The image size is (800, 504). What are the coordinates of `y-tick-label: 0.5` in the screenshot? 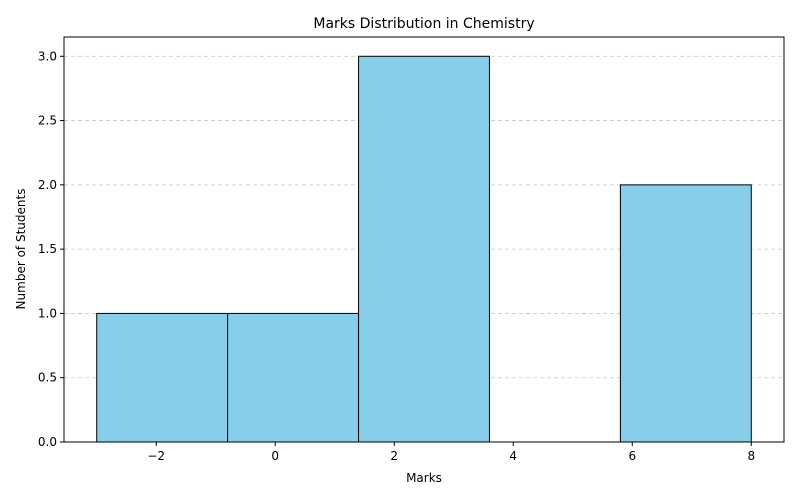 It's located at (47, 378).